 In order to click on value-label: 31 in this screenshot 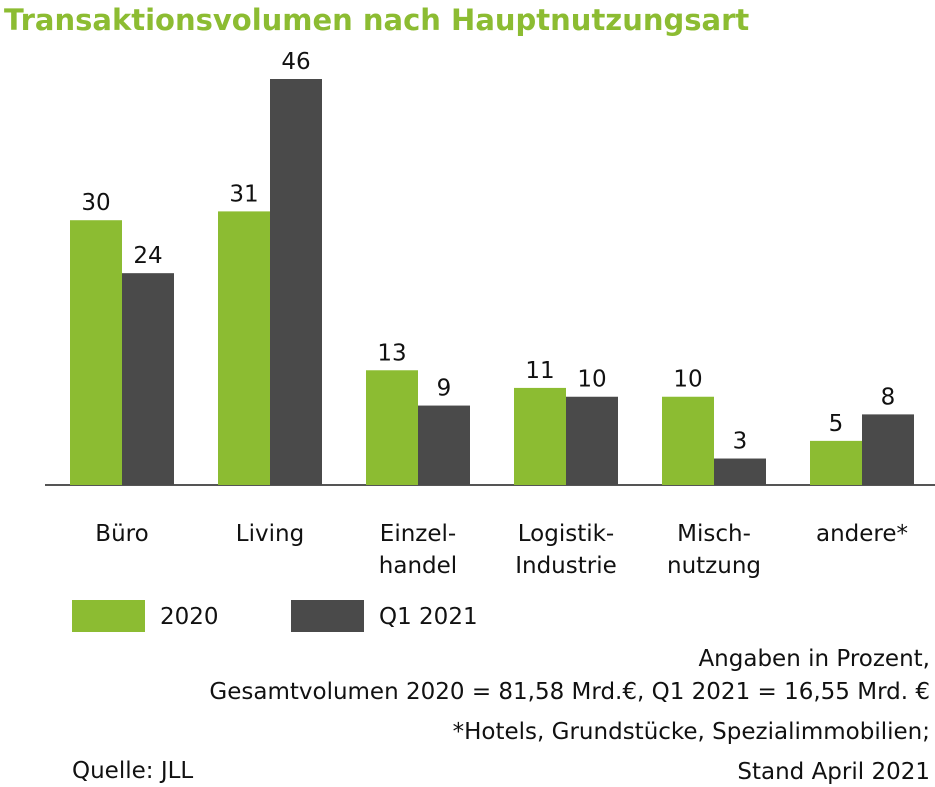, I will do `click(243, 194)`.